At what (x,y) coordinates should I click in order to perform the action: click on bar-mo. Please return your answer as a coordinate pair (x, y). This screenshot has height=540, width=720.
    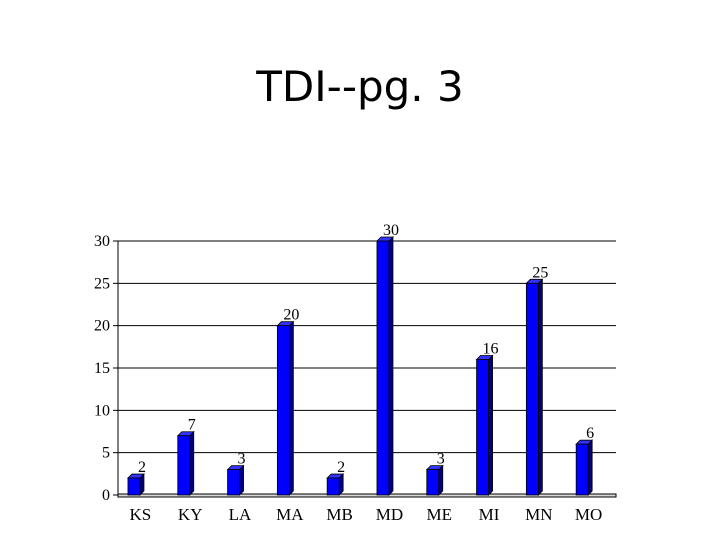
    Looking at the image, I should click on (582, 469).